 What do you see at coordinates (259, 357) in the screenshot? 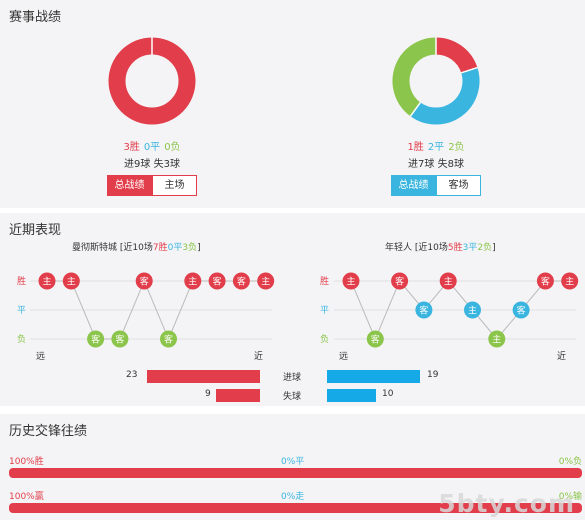
I see `home-axis-near: 近` at bounding box center [259, 357].